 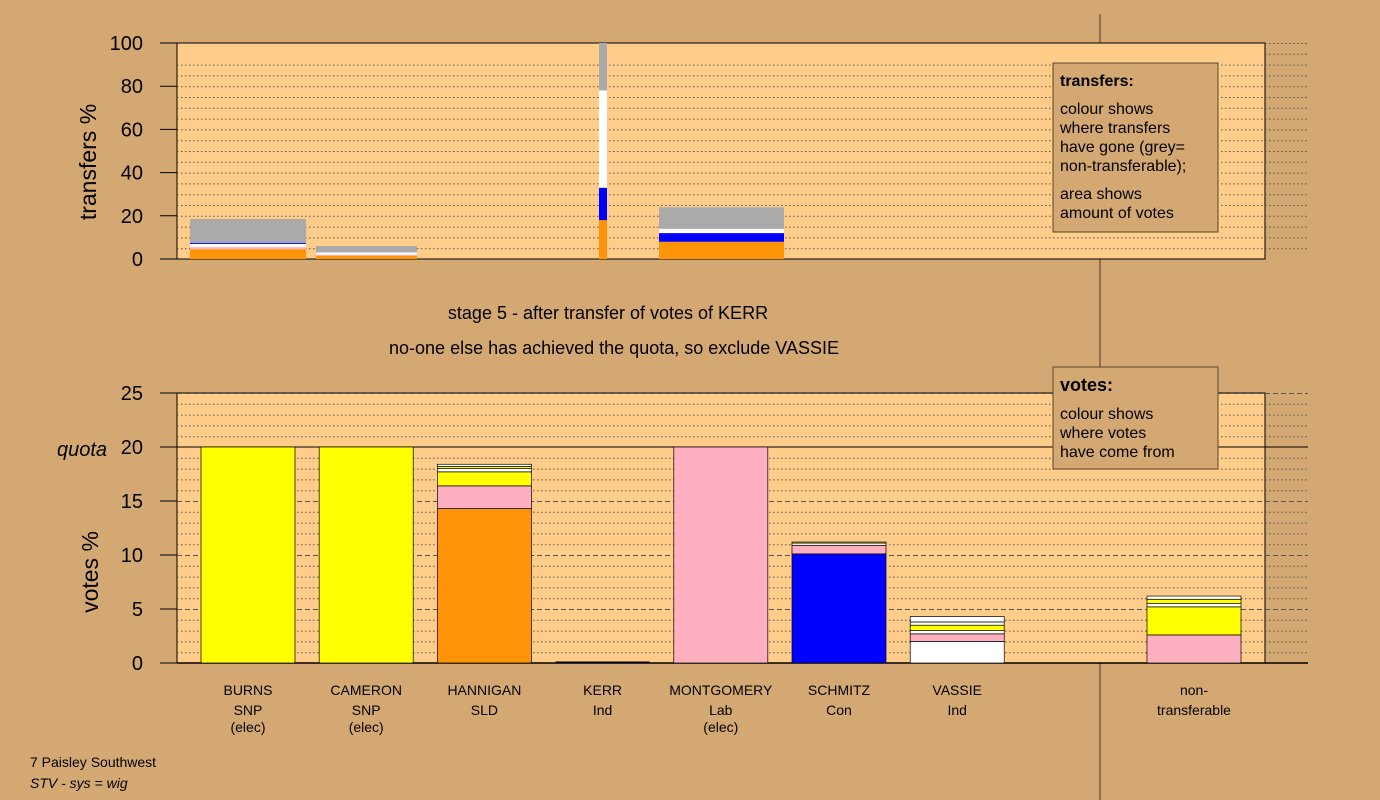 What do you see at coordinates (366, 555) in the screenshot?
I see `vote-segment-cameron` at bounding box center [366, 555].